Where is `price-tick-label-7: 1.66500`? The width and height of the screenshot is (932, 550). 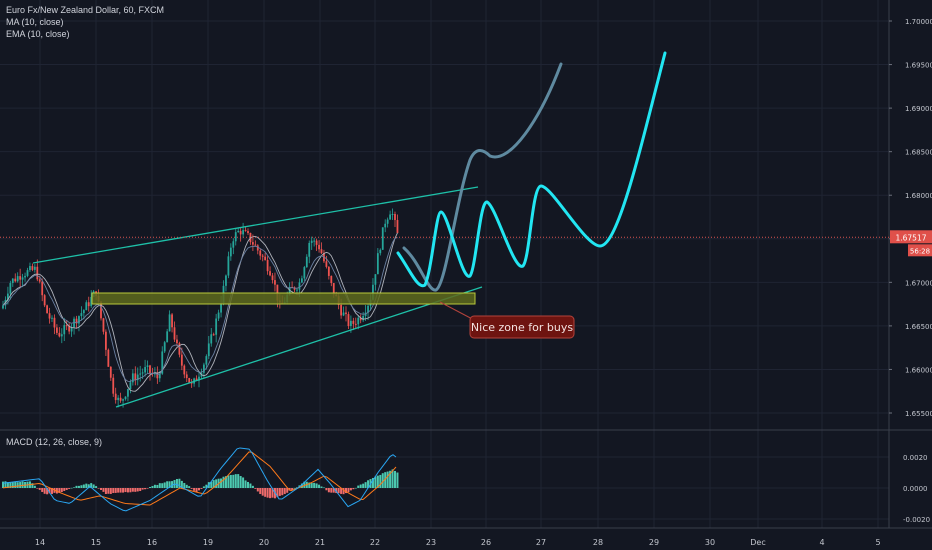
price-tick-label-7: 1.66500 is located at coordinates (918, 327).